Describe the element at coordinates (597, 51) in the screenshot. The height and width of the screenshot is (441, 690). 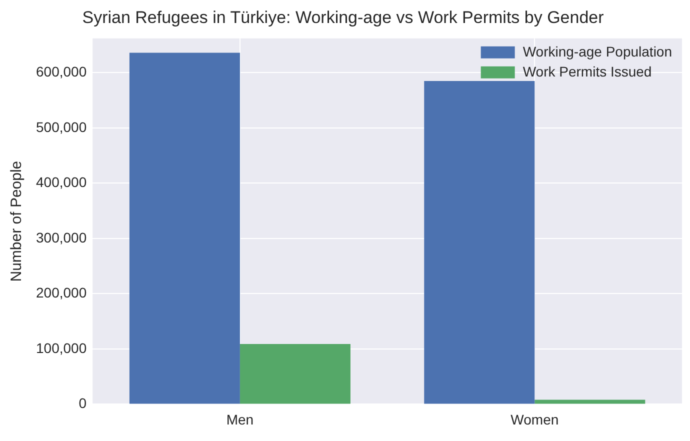
I see `legend-label: Working-age Population` at that location.